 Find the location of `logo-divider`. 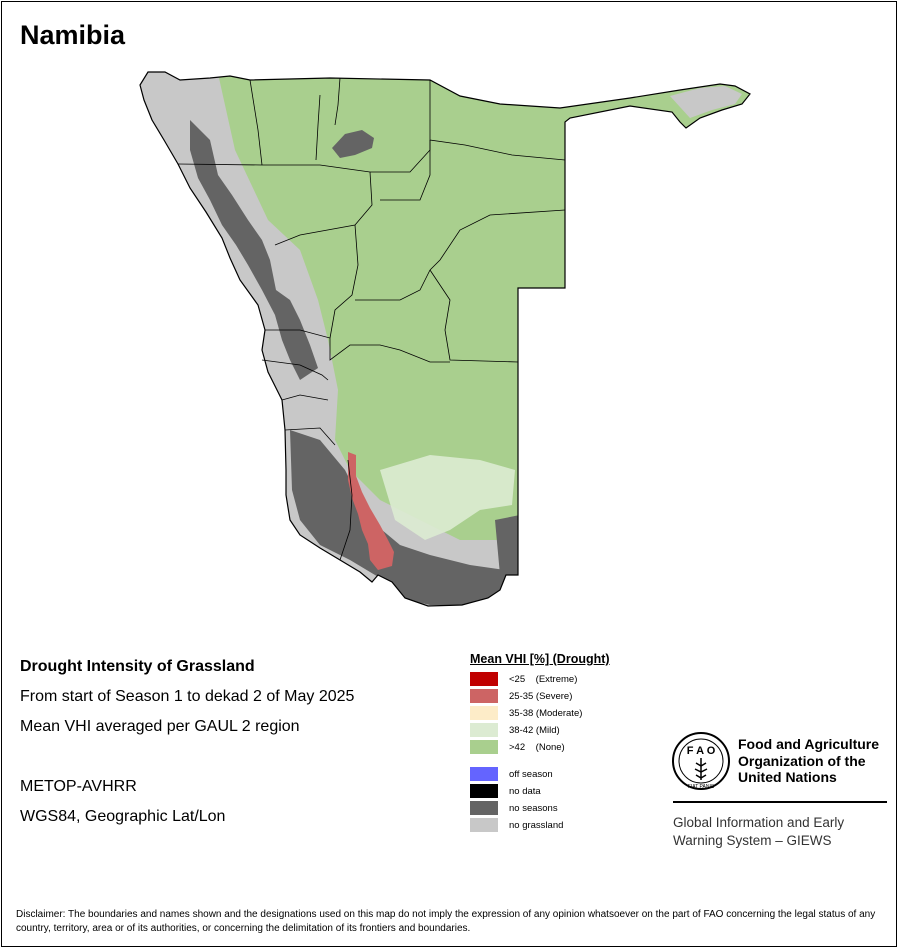

logo-divider is located at coordinates (780, 802).